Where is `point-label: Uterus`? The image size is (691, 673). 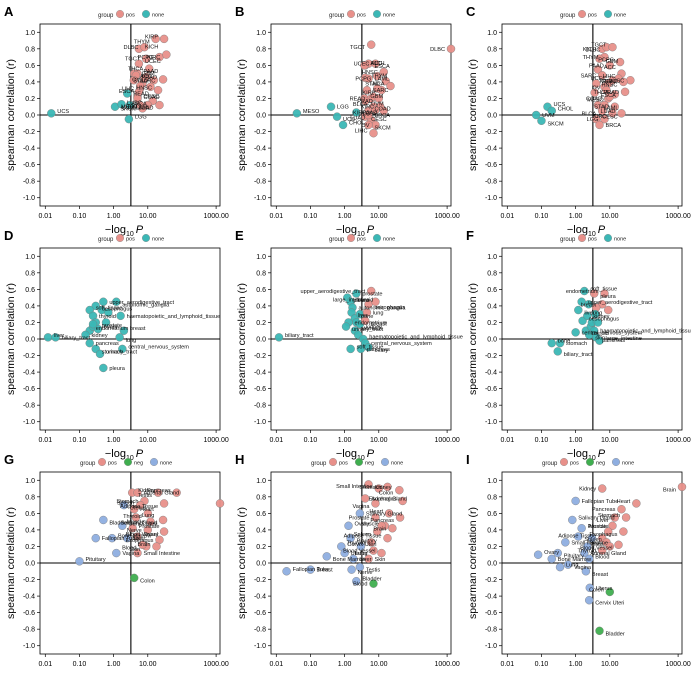
point-label: Uterus is located at coordinates (604, 589).